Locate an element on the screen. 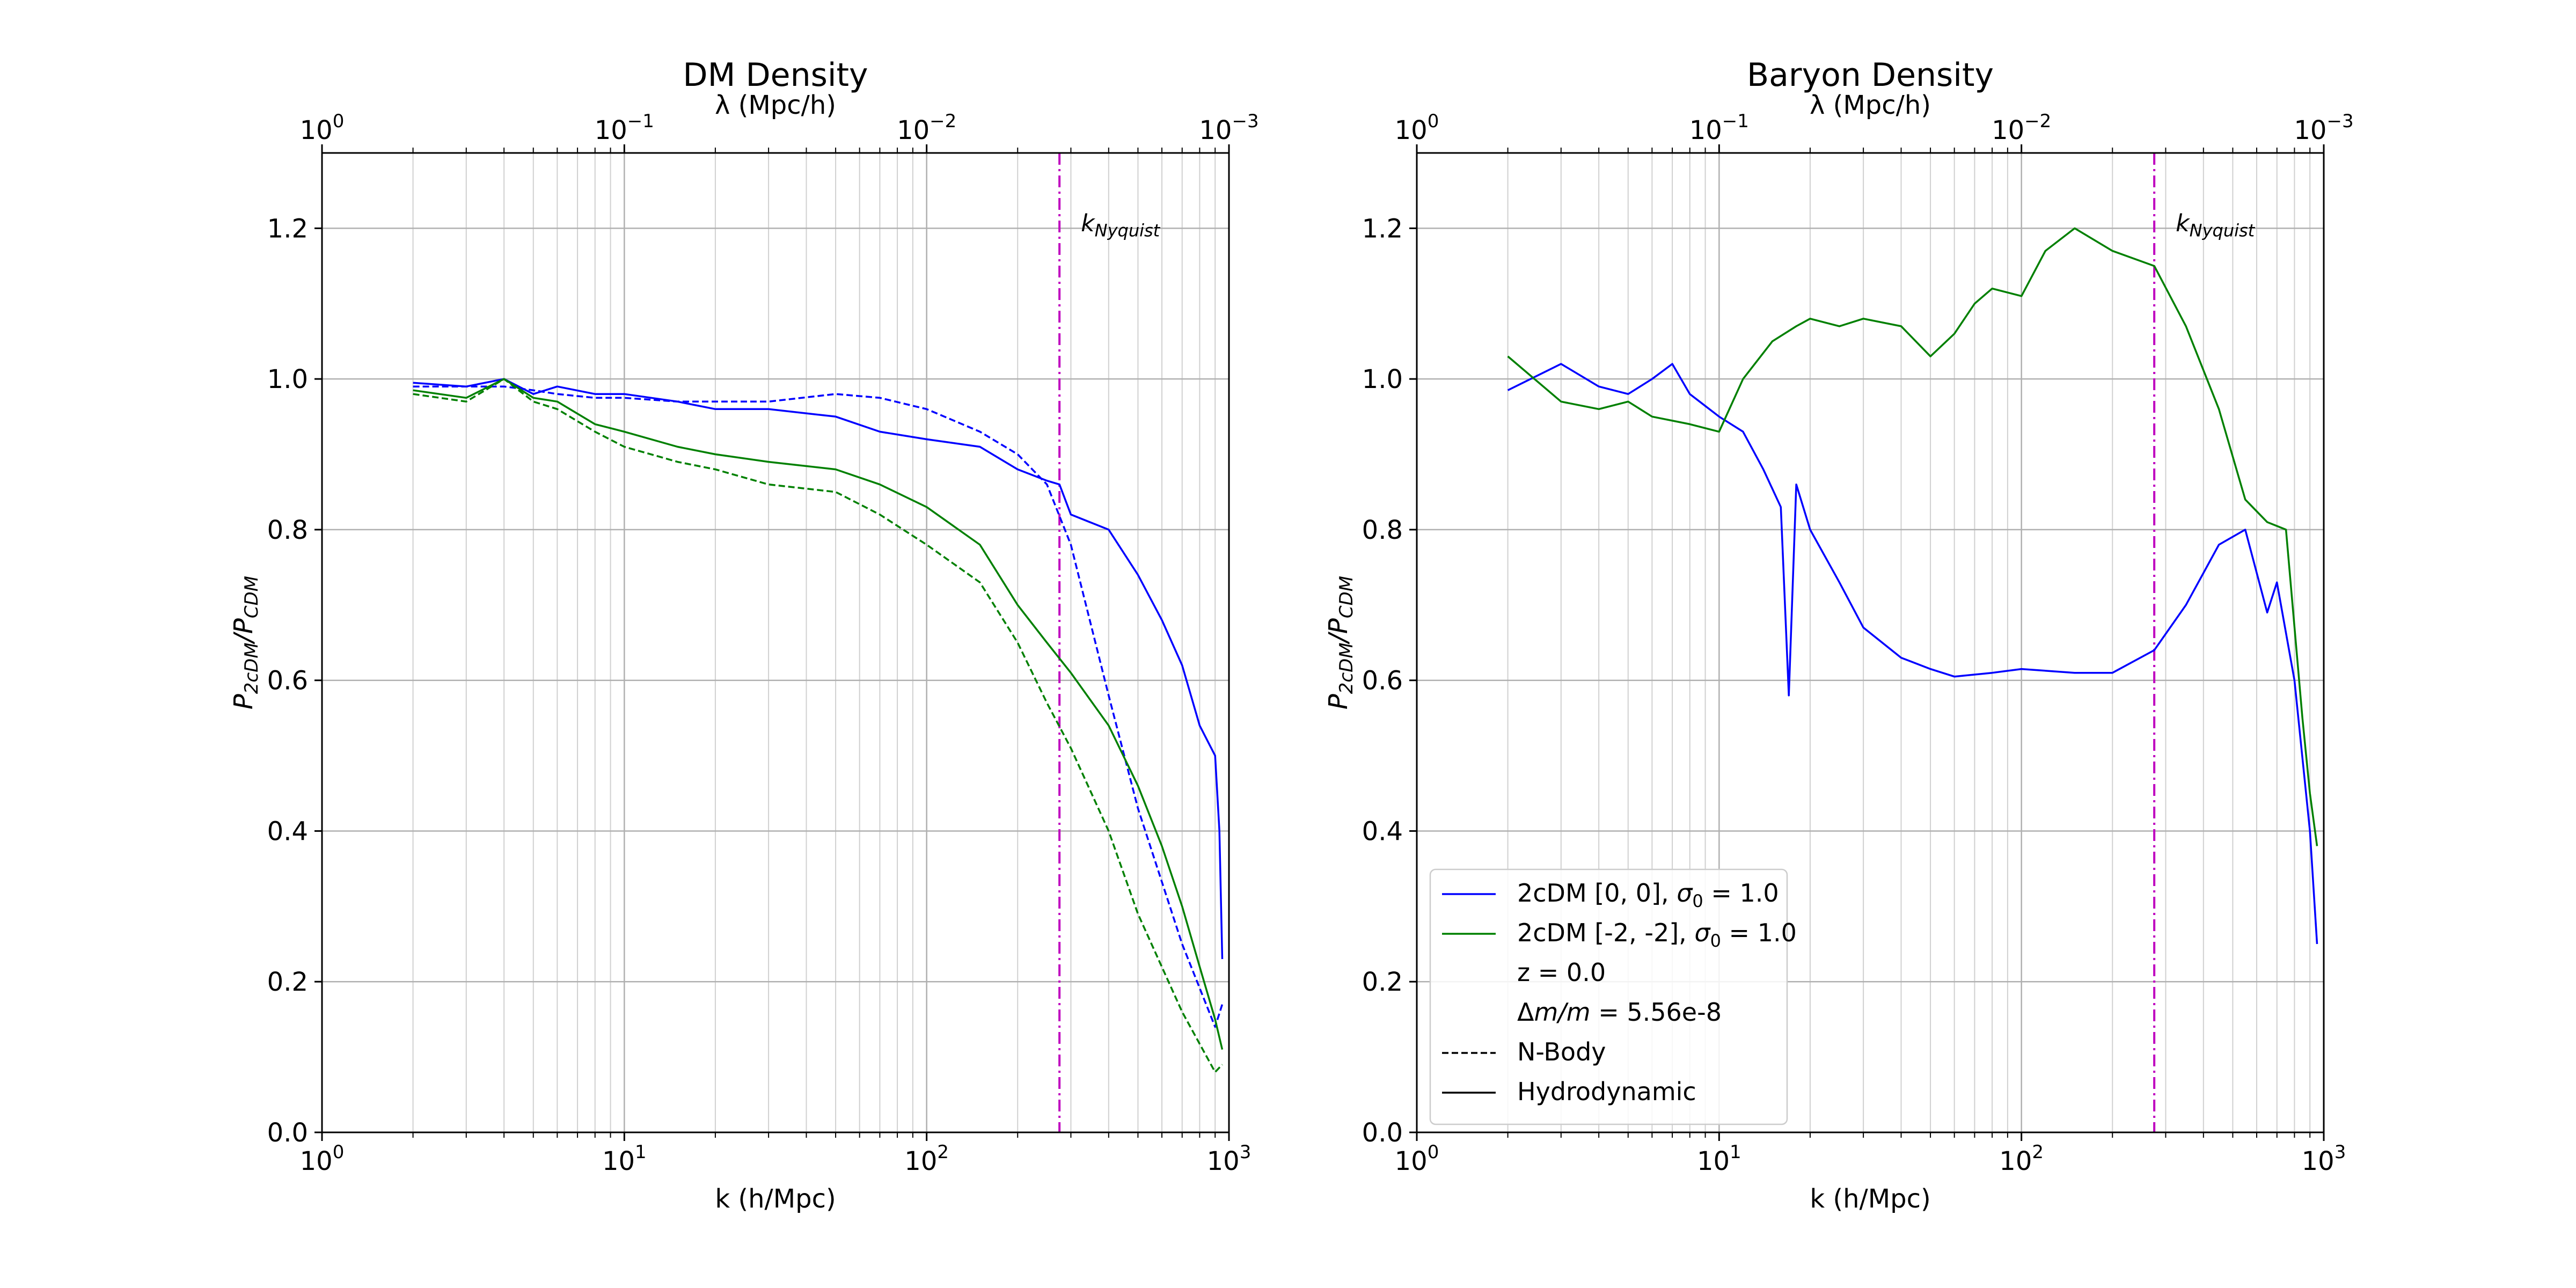 This screenshot has height=1288, width=2576. legend-box is located at coordinates (1608, 996).